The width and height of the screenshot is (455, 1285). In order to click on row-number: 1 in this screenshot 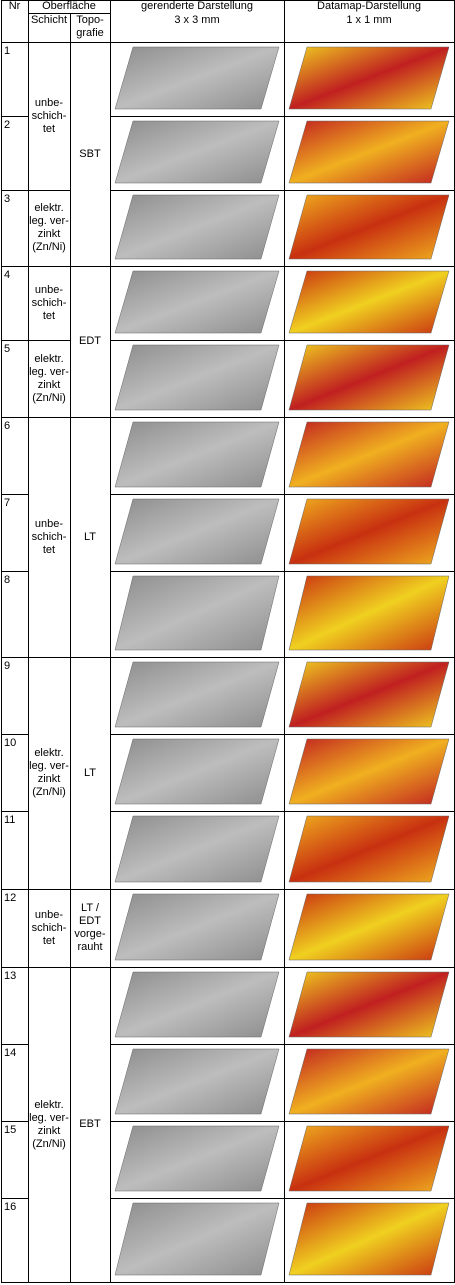, I will do `click(7, 51)`.